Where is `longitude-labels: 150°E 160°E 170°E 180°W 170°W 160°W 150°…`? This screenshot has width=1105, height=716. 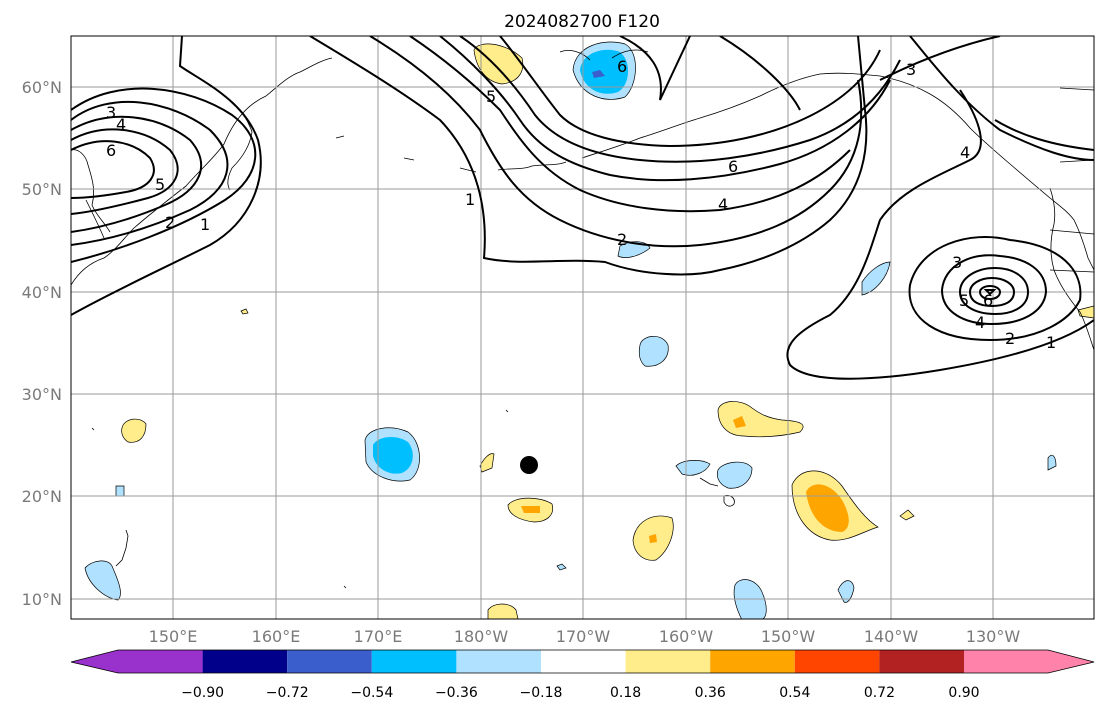 longitude-labels: 150°E 160°E 170°E 180°W 170°W 160°W 150°… is located at coordinates (585, 636).